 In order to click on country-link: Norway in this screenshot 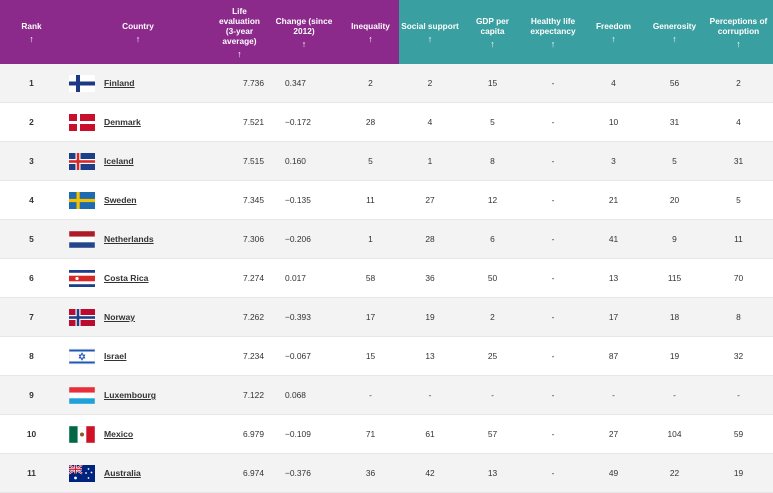, I will do `click(120, 317)`.